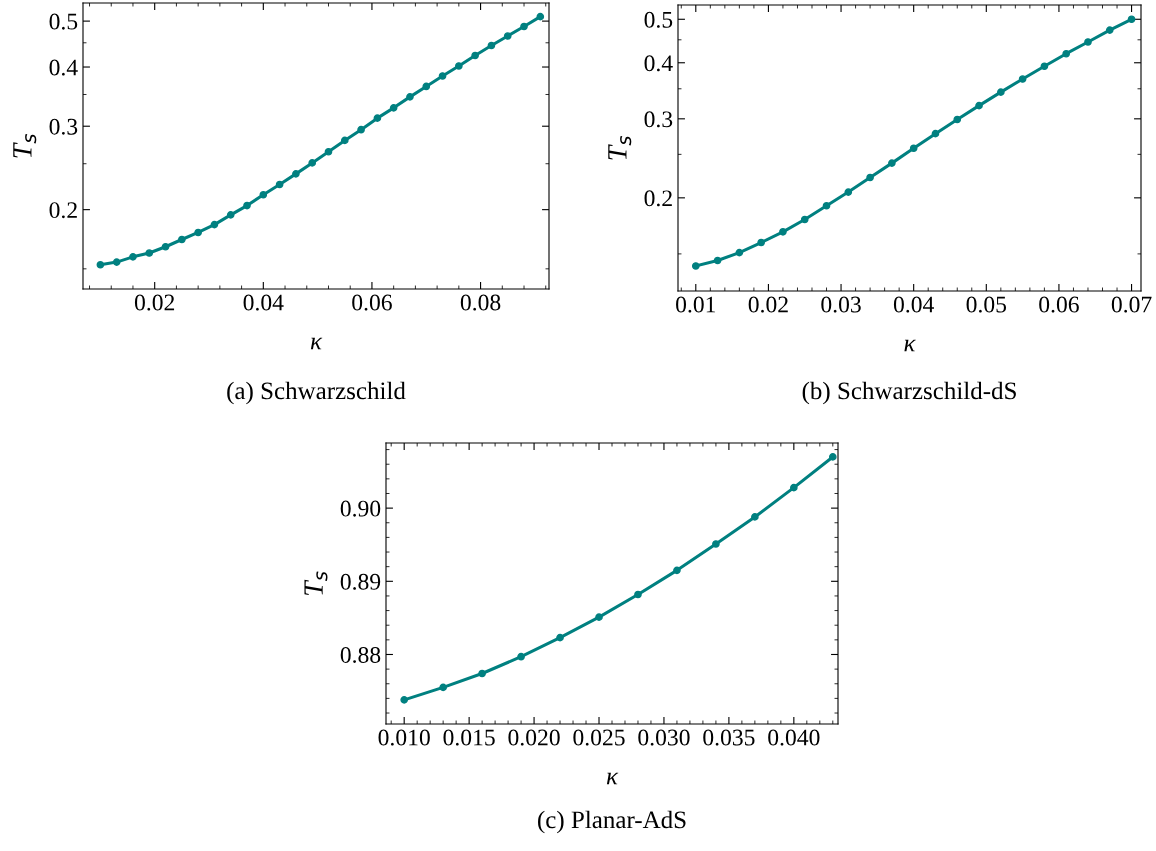  Describe the element at coordinates (599, 737) in the screenshot. I see `x-tick-label: 0.025` at that location.